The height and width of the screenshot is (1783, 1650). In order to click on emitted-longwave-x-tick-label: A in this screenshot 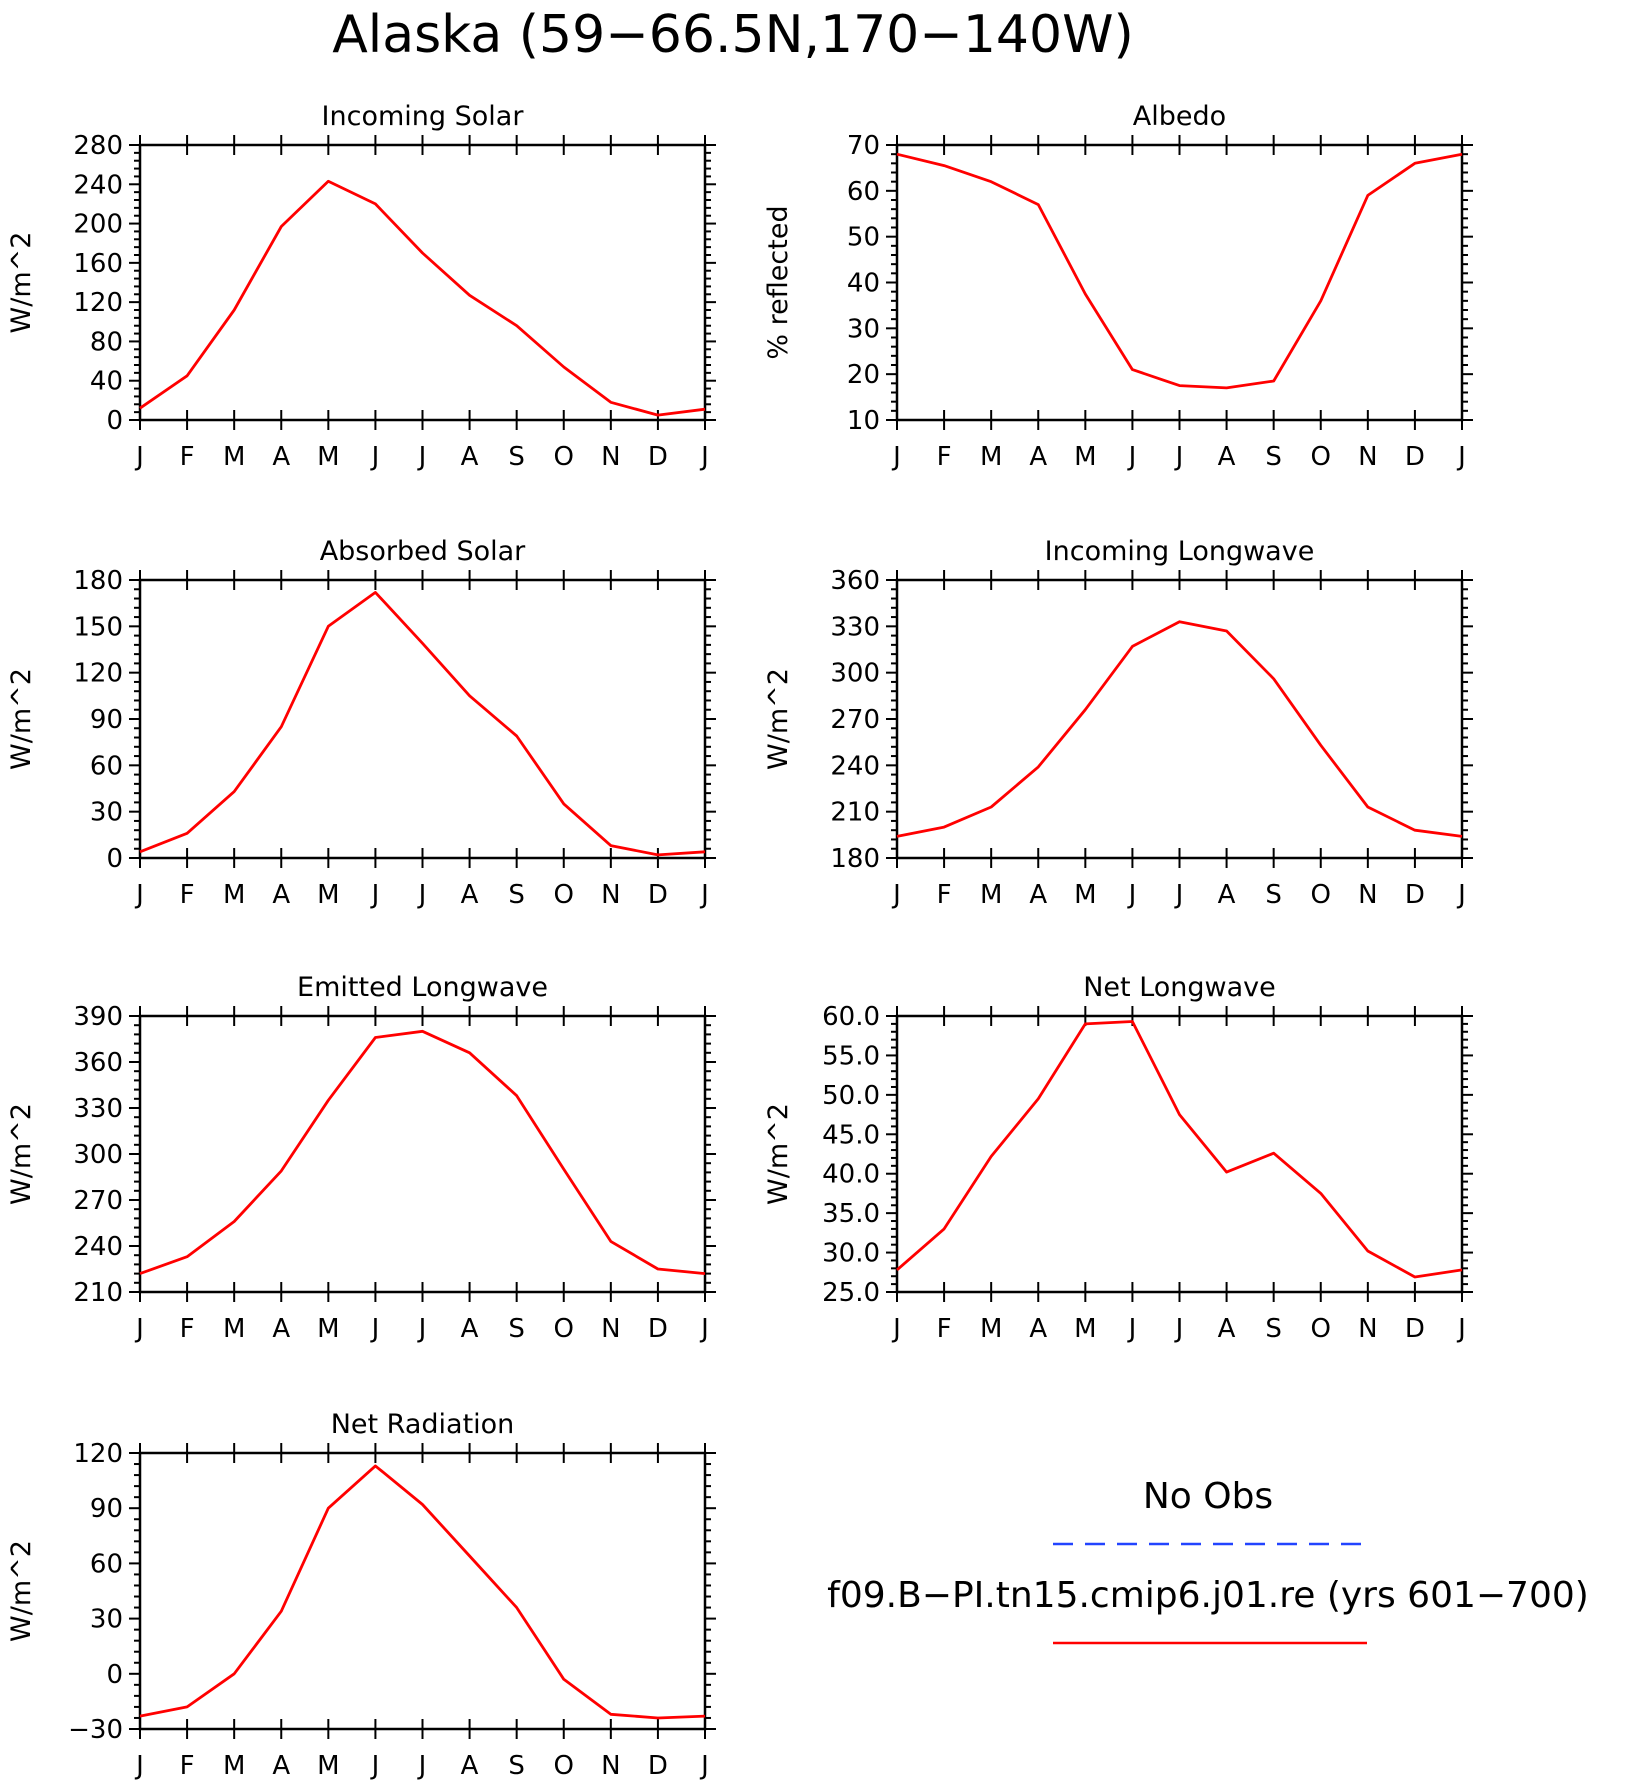, I will do `click(470, 1329)`.